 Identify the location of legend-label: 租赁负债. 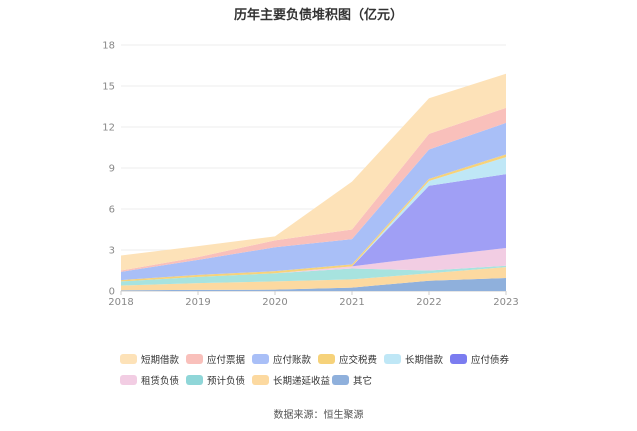
(160, 381).